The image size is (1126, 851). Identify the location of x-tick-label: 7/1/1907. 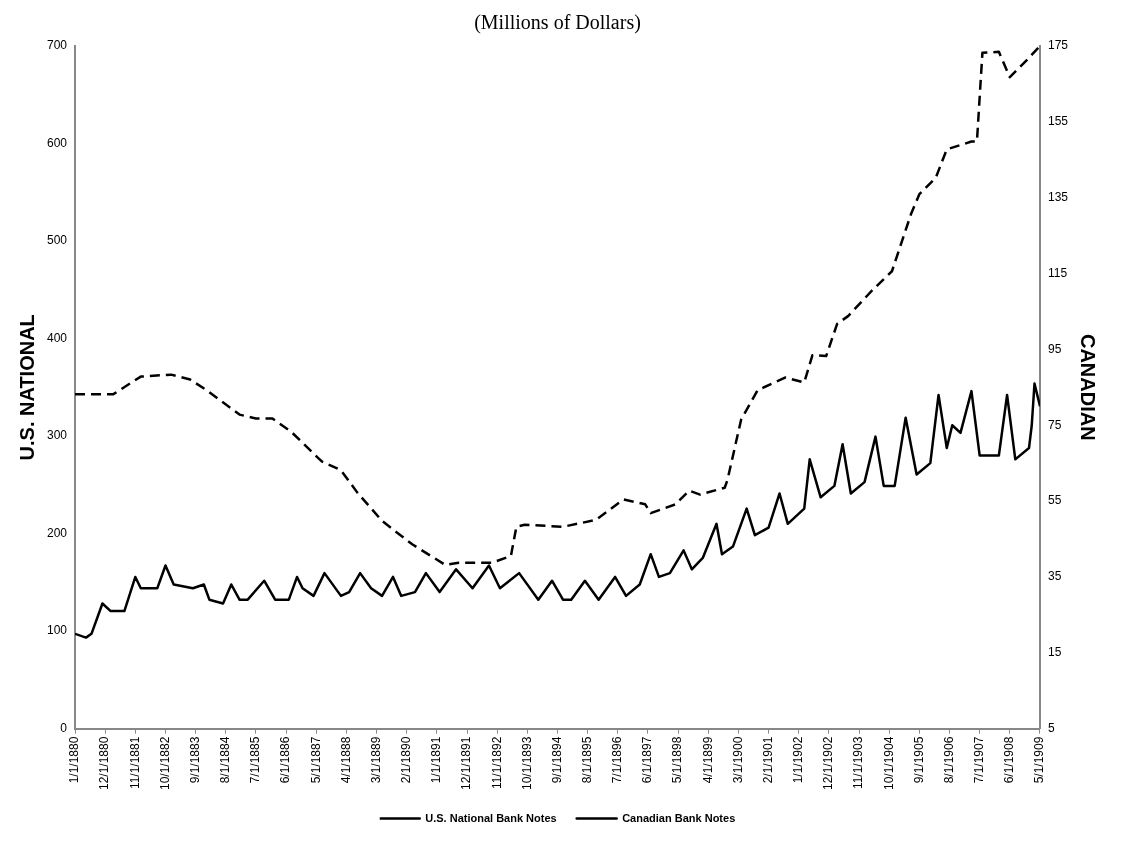
(978, 760).